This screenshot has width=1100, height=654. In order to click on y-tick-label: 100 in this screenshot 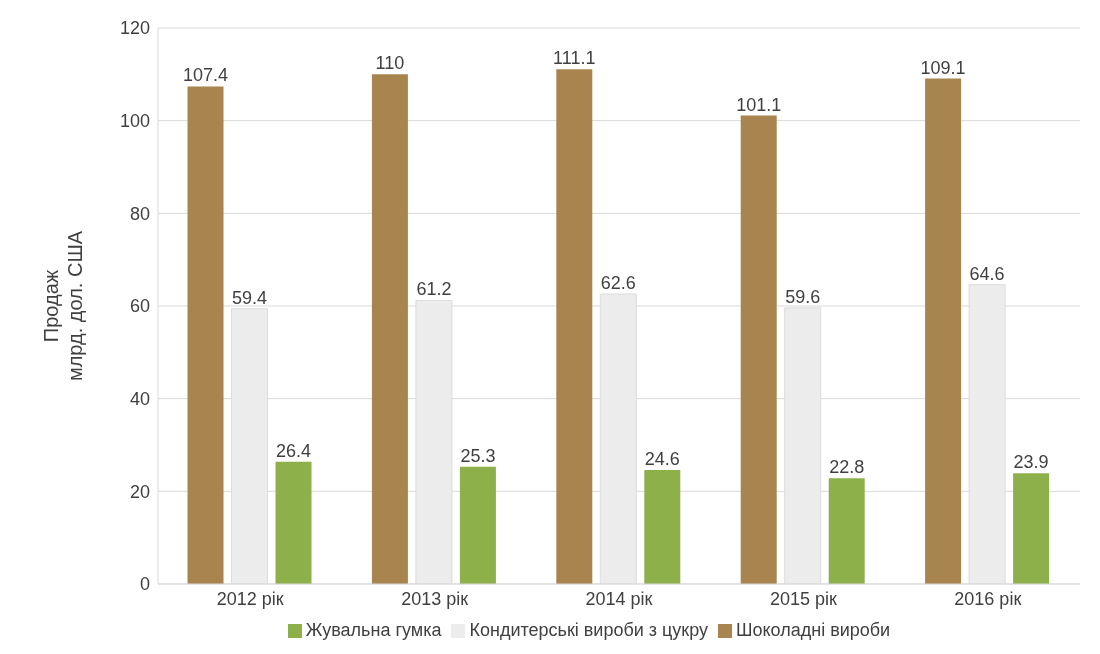, I will do `click(134, 121)`.